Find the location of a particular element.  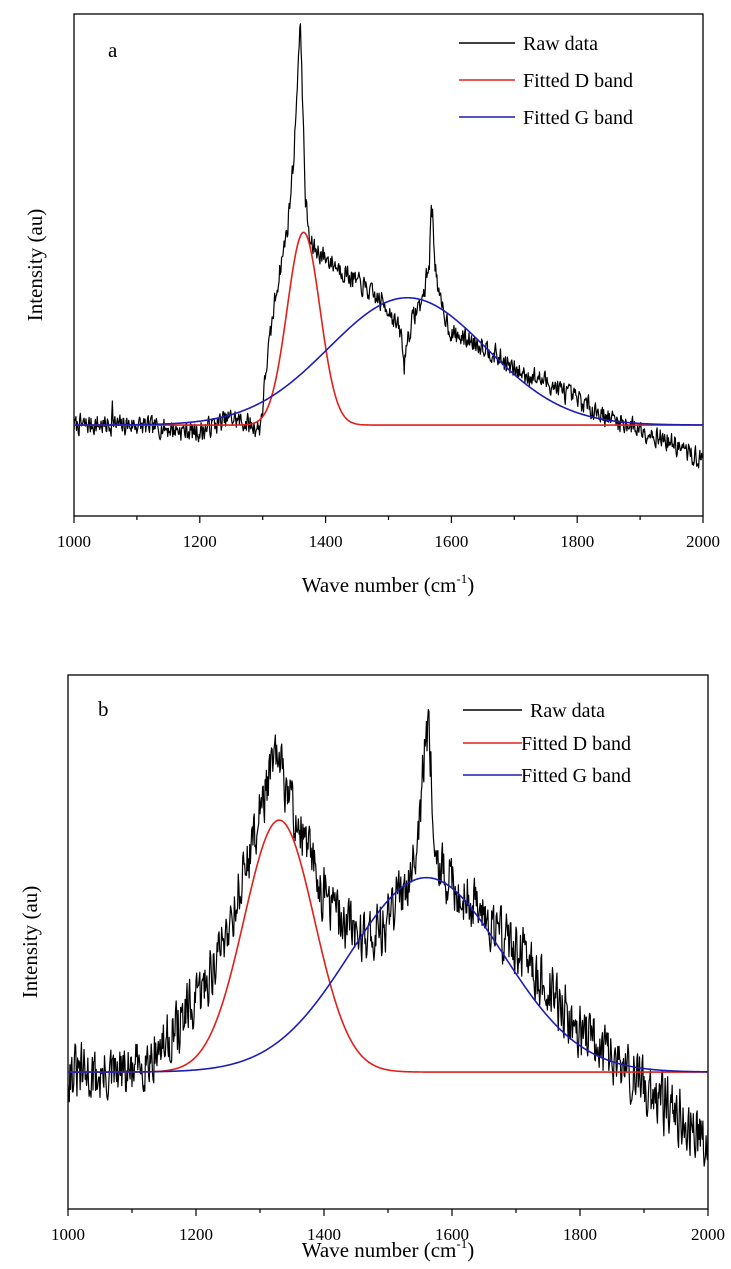

panel-label: a is located at coordinates (113, 50).